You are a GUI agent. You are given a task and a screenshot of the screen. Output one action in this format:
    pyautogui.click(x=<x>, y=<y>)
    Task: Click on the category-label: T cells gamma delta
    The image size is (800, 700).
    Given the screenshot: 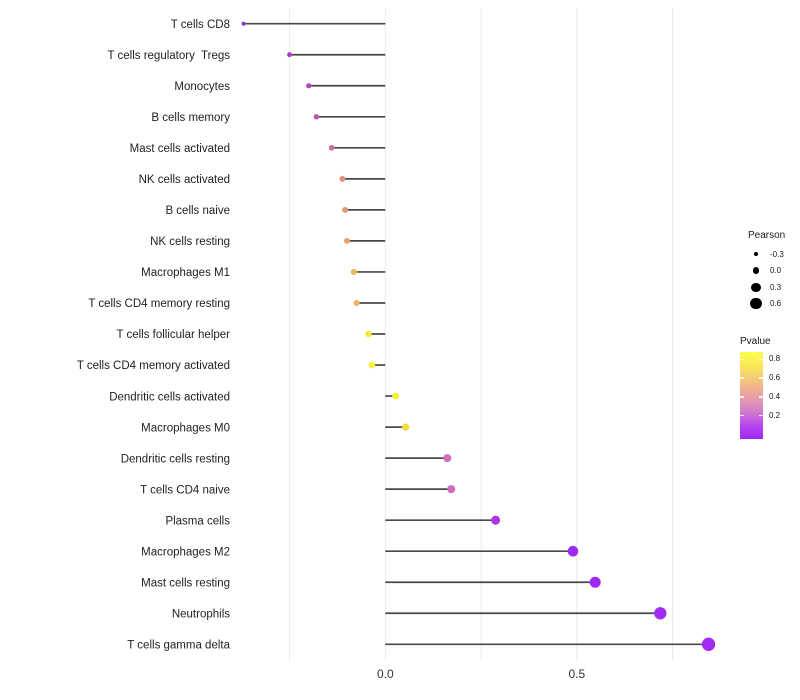 What is the action you would take?
    pyautogui.click(x=178, y=646)
    